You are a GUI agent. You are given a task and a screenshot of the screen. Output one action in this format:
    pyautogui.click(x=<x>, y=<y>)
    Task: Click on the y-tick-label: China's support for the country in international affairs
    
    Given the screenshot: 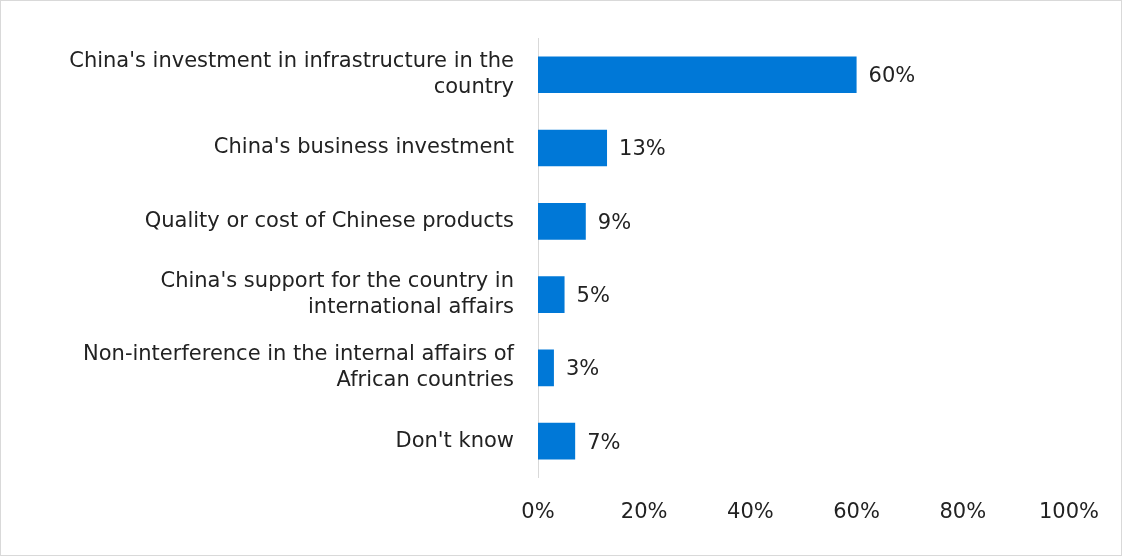 What is the action you would take?
    pyautogui.click(x=337, y=293)
    